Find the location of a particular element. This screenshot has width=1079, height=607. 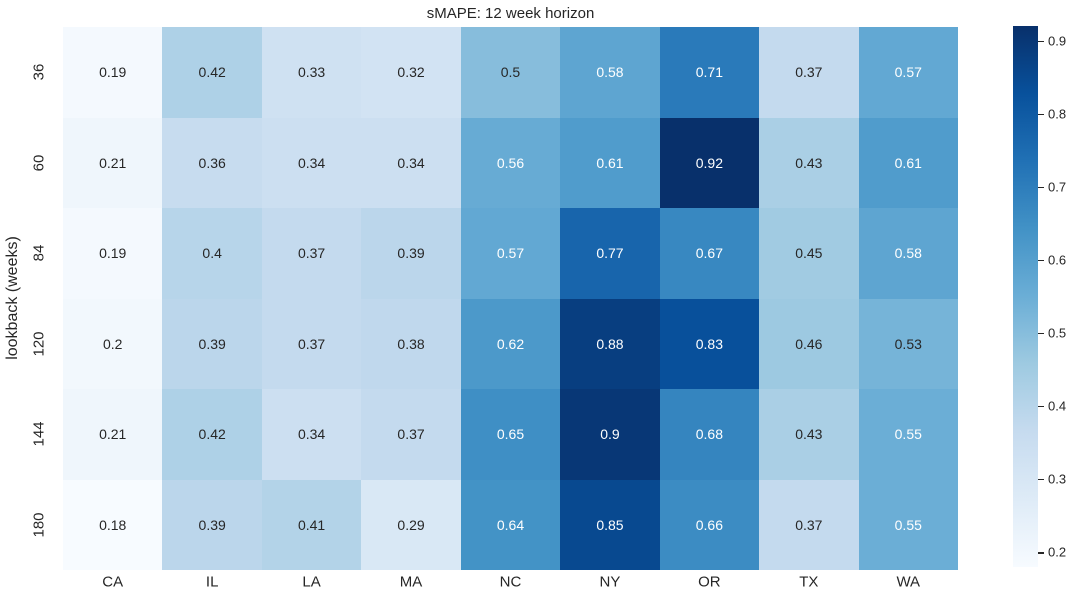

heatmap-cell: 0.42 is located at coordinates (212, 72).